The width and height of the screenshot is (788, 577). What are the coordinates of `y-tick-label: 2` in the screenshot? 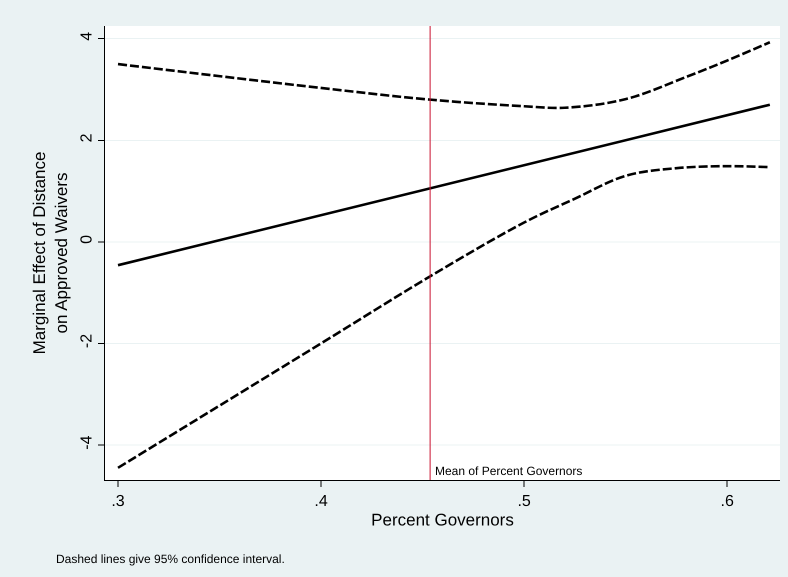 It's located at (87, 137).